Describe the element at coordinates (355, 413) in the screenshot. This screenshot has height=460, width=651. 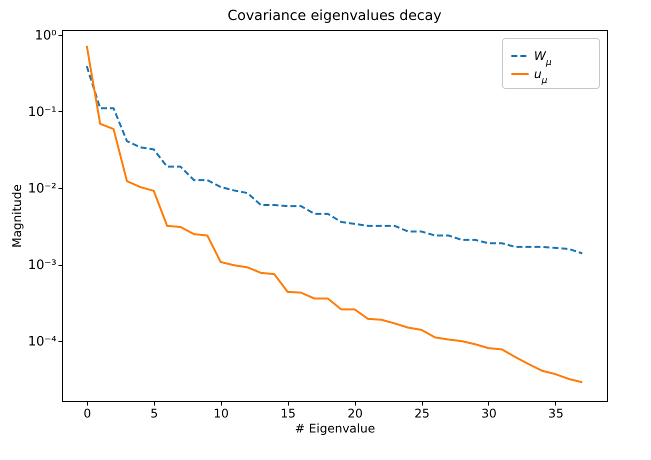
I see `x-tick-label: 20` at that location.